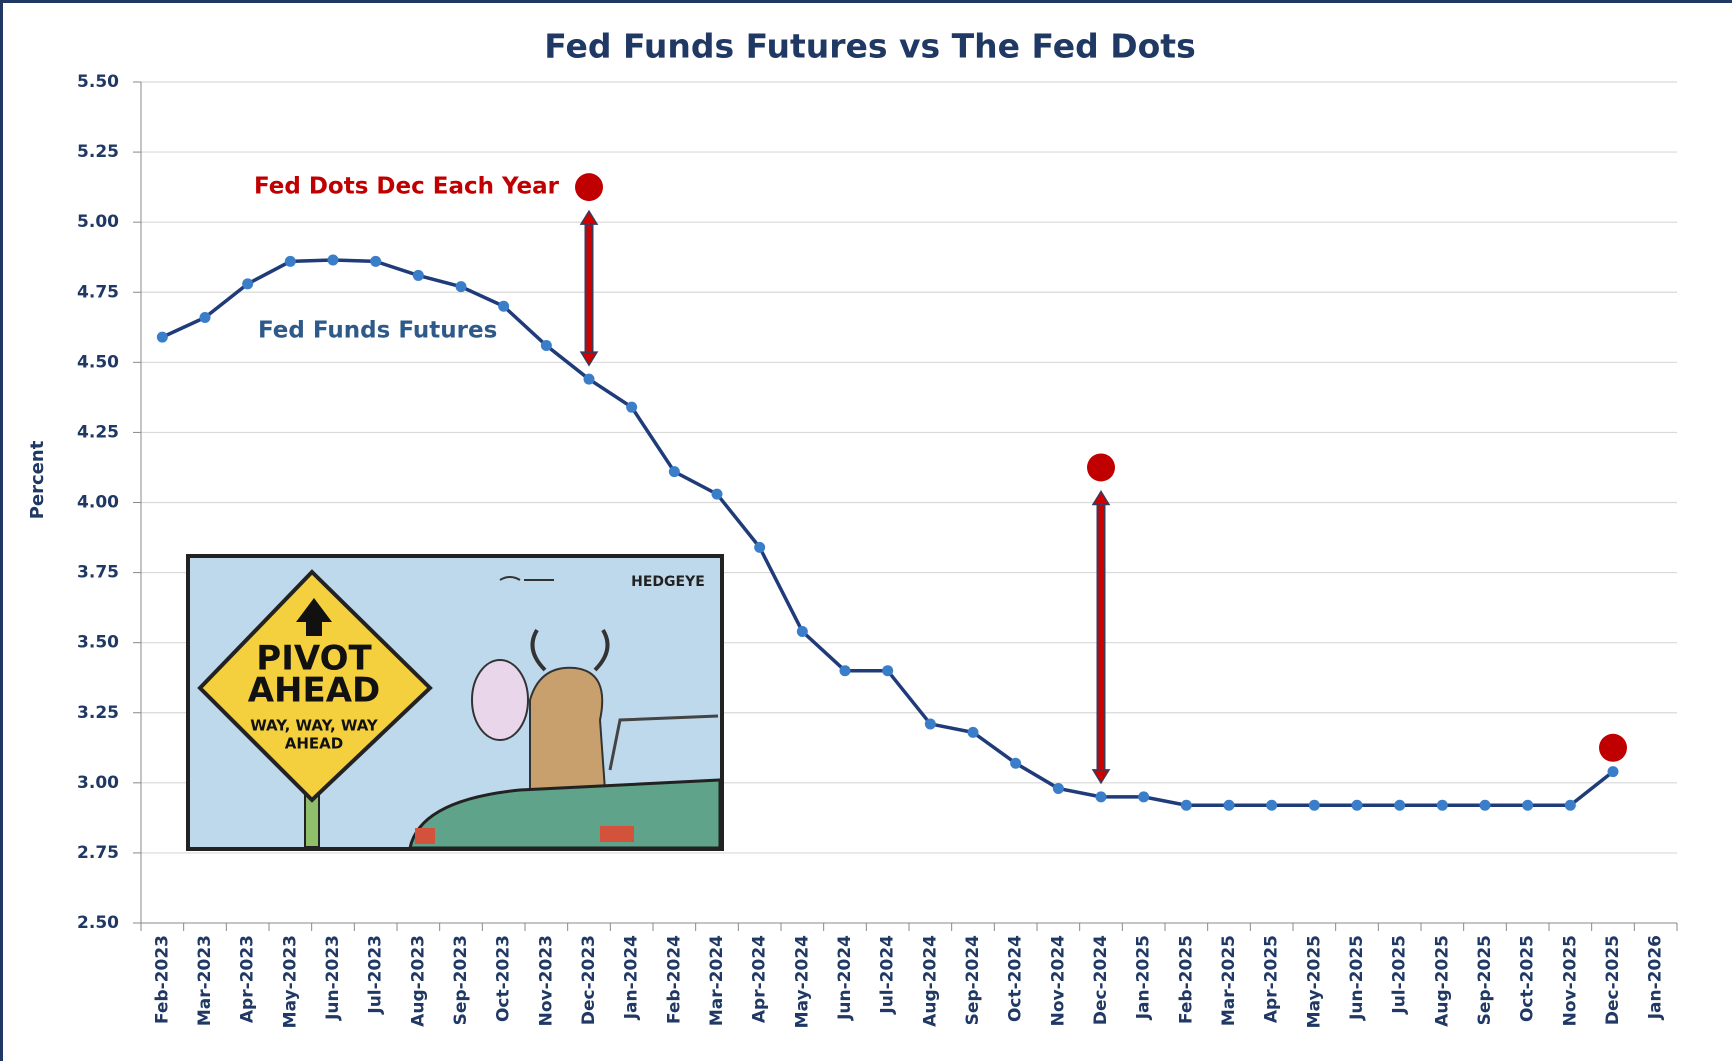 The height and width of the screenshot is (1061, 1732). I want to click on y-tick-label: 4.50, so click(98, 362).